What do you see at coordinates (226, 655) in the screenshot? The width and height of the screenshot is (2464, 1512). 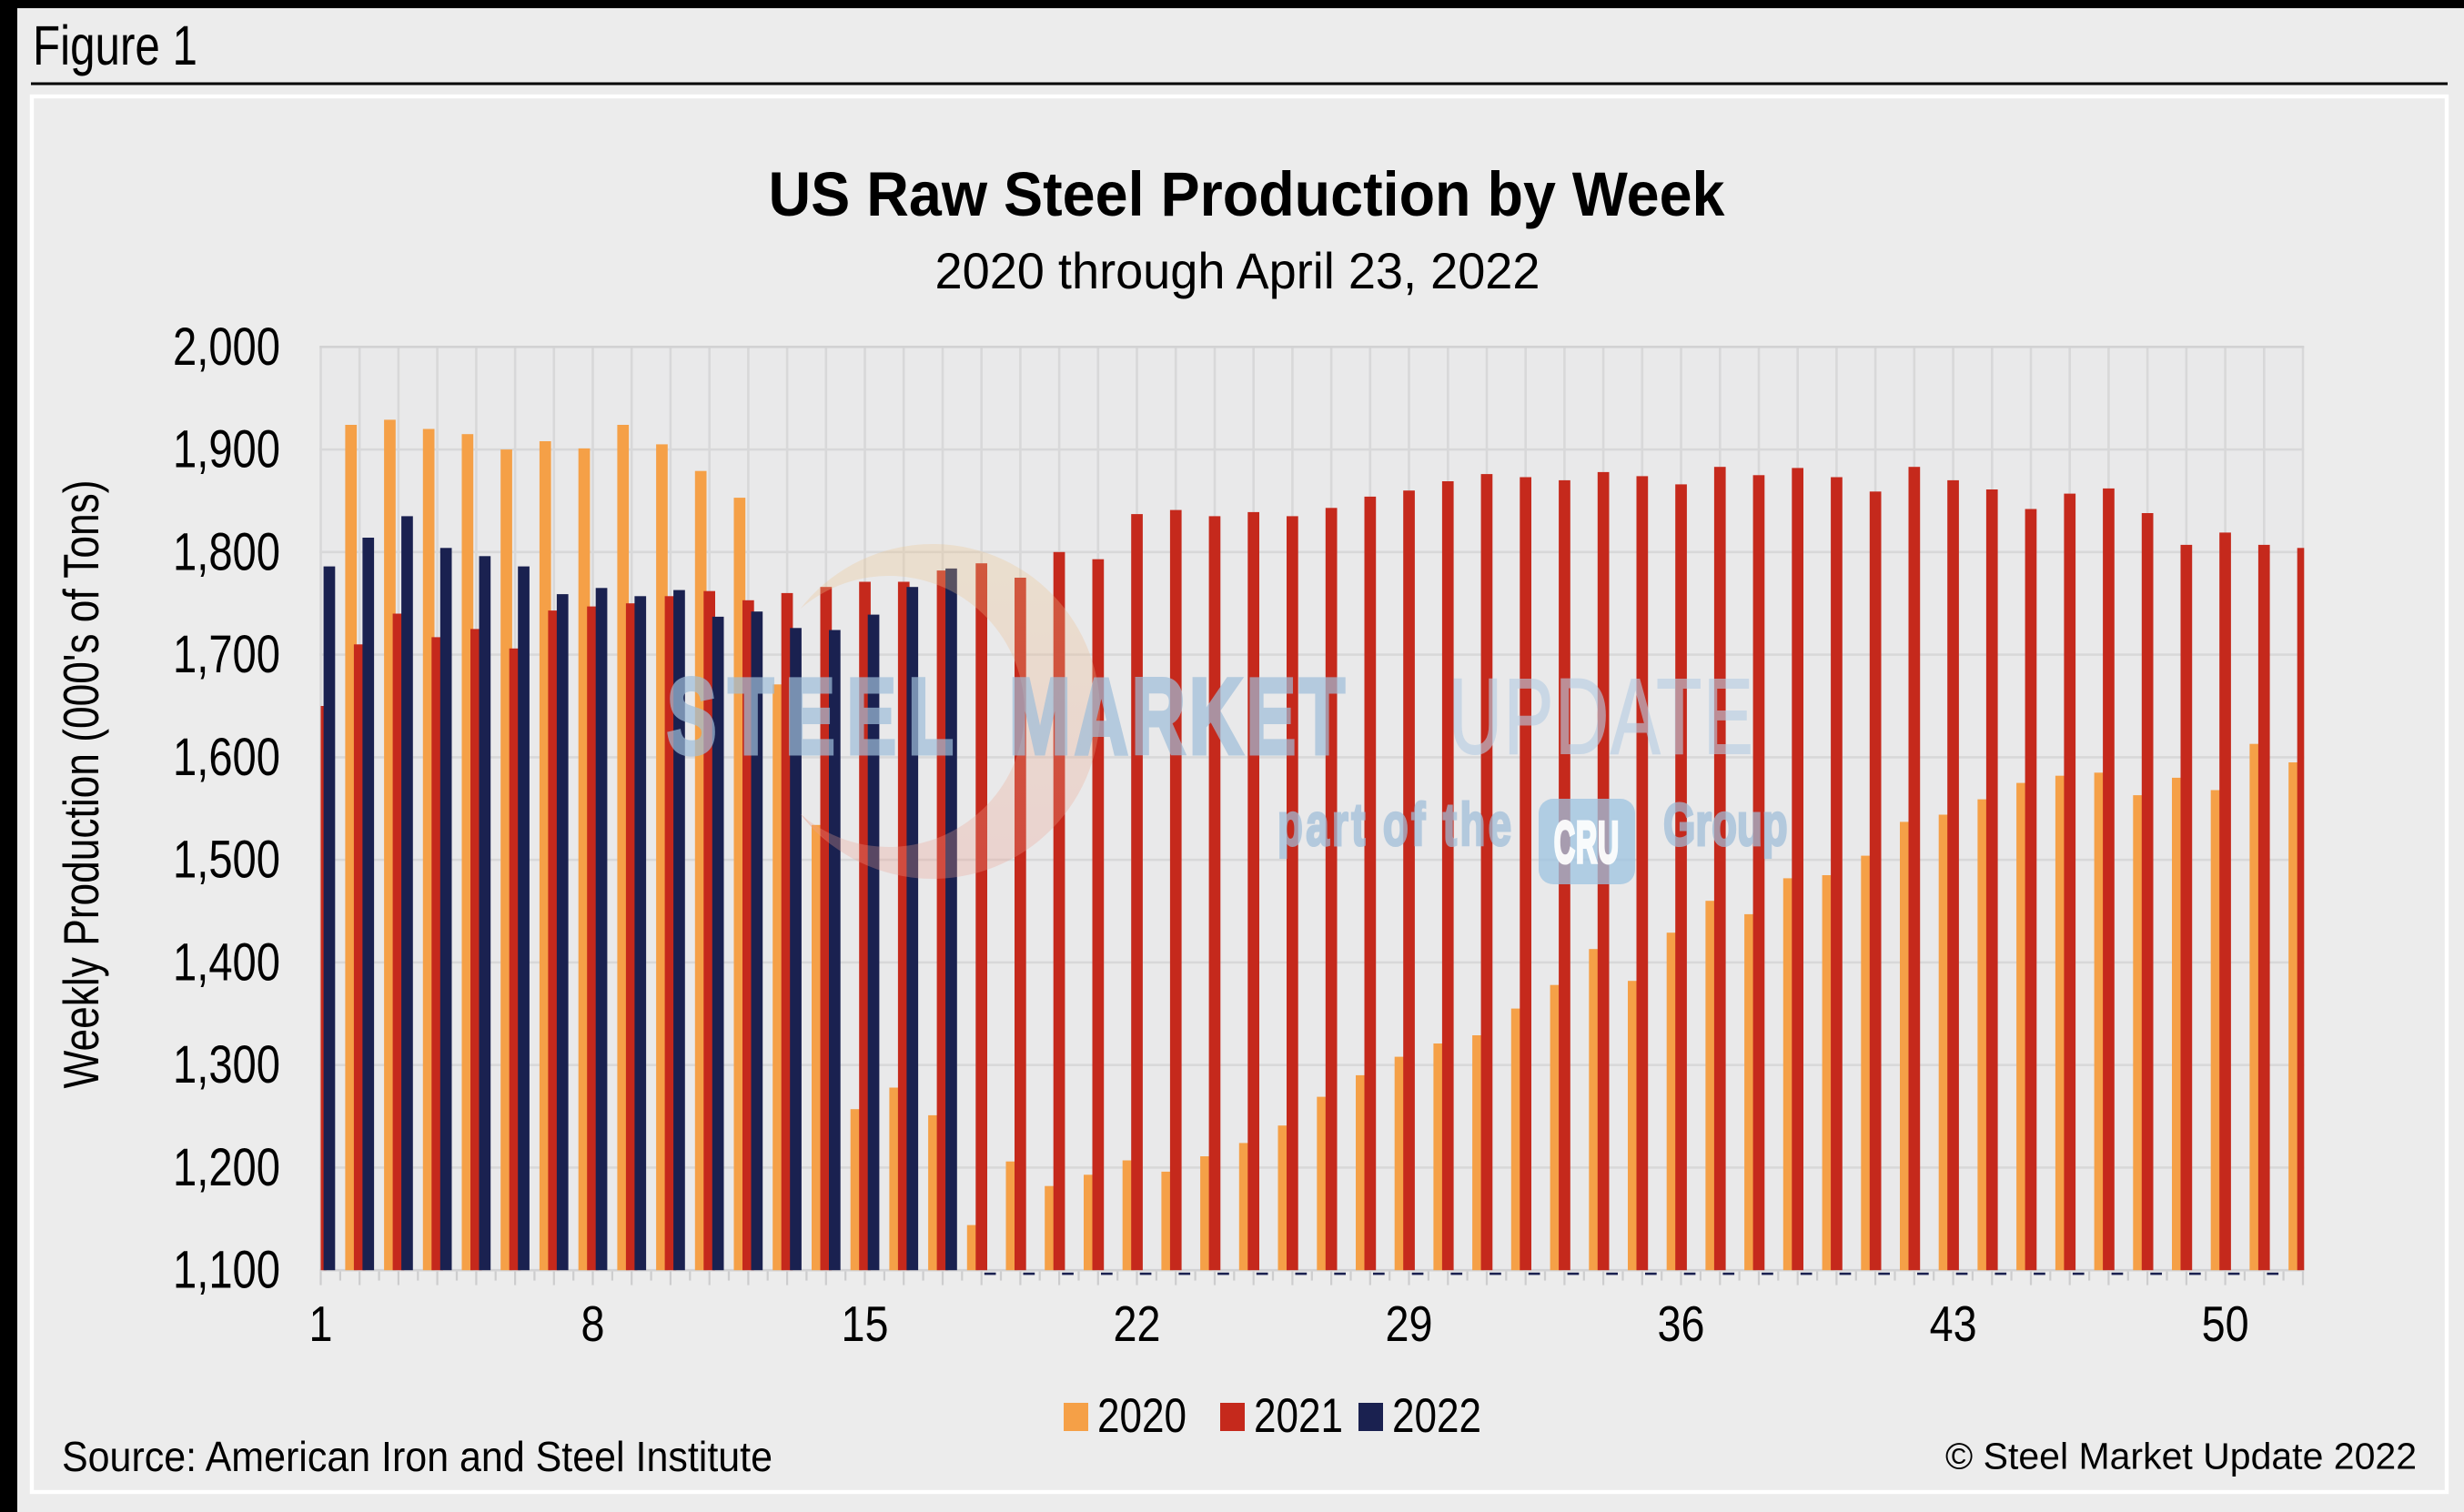 I see `svg-text: 1,700` at bounding box center [226, 655].